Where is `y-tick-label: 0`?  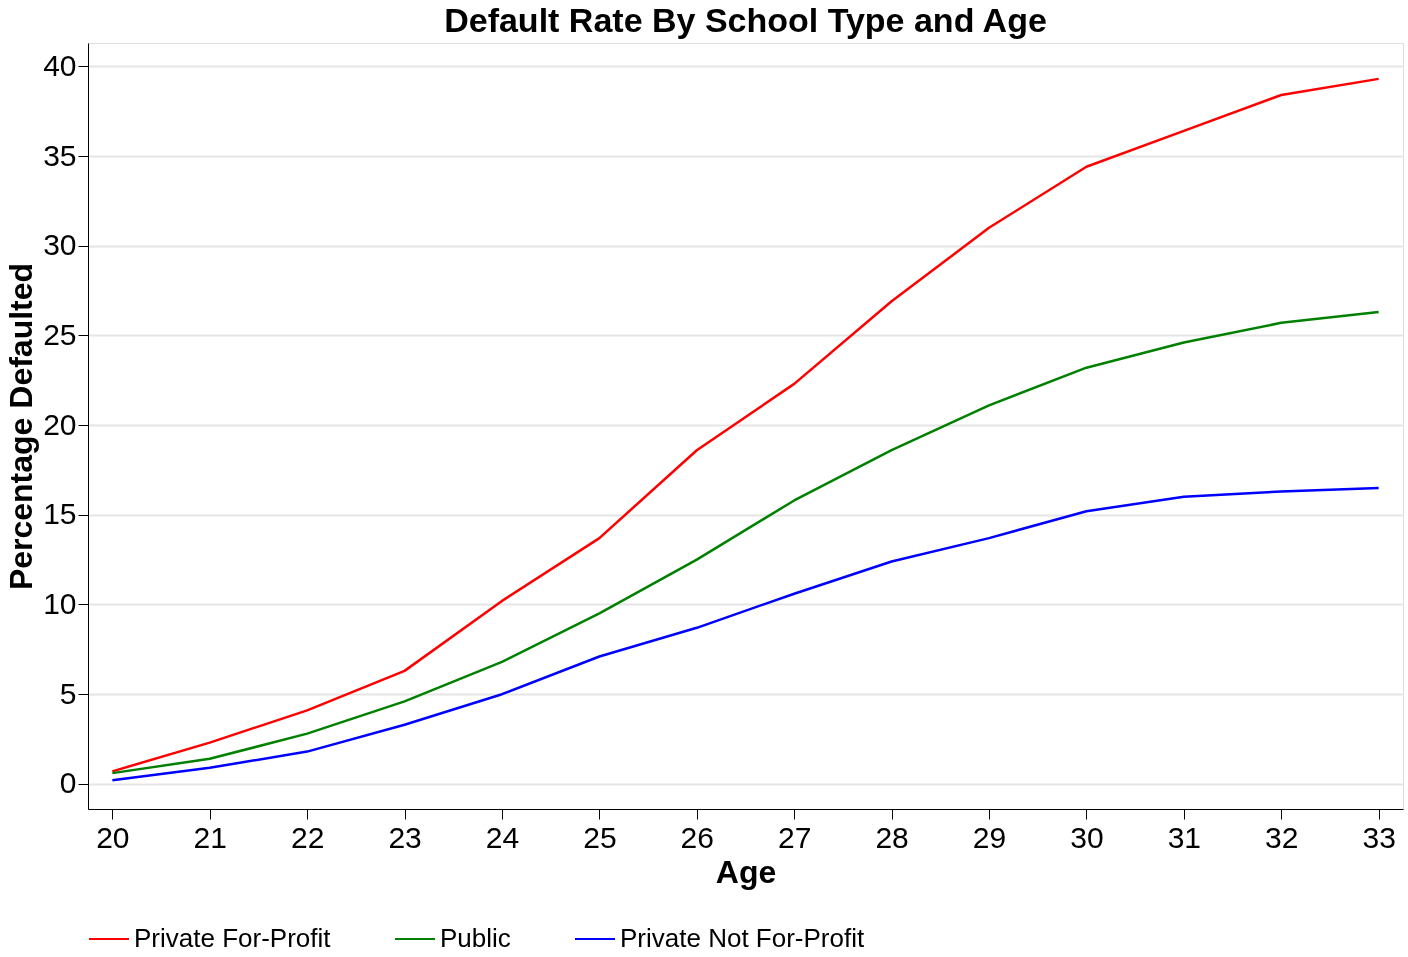
y-tick-label: 0 is located at coordinates (68, 783).